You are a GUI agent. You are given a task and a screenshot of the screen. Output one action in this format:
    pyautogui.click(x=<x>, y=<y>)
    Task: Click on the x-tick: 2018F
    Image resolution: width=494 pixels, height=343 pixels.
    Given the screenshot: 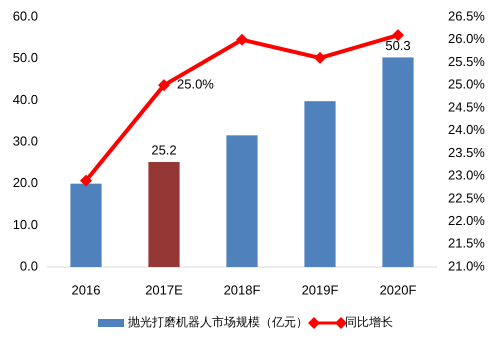 What is the action you would take?
    pyautogui.click(x=242, y=290)
    